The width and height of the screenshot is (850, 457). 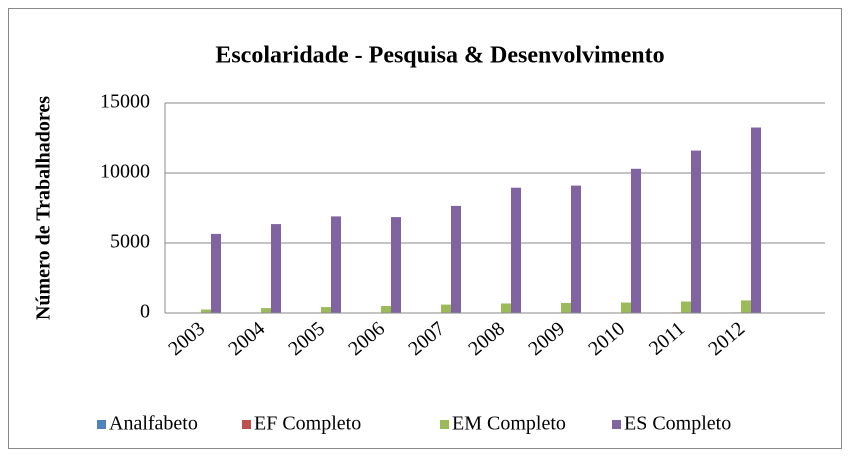 I want to click on legend-label: EM Completo, so click(x=509, y=424).